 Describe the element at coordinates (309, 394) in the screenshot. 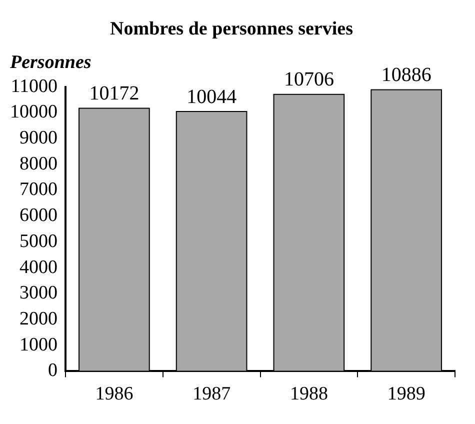

I see `x-tick-label: 1988` at that location.